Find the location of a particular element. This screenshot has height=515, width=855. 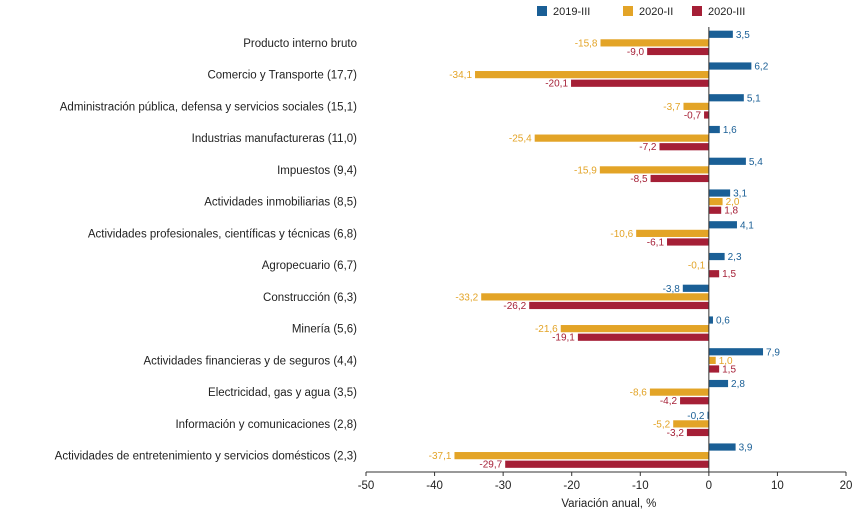

data-label-2019-III: 2,8 is located at coordinates (738, 384).